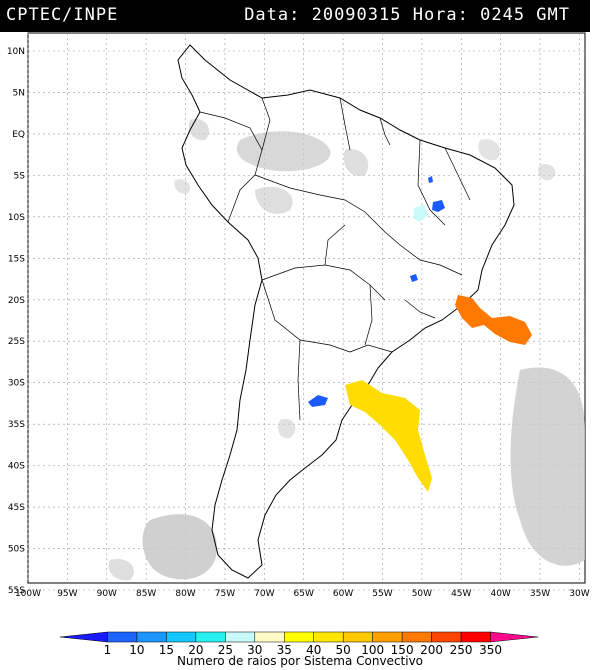 The width and height of the screenshot is (600, 670). What do you see at coordinates (16, 342) in the screenshot?
I see `lat-label: 25S` at bounding box center [16, 342].